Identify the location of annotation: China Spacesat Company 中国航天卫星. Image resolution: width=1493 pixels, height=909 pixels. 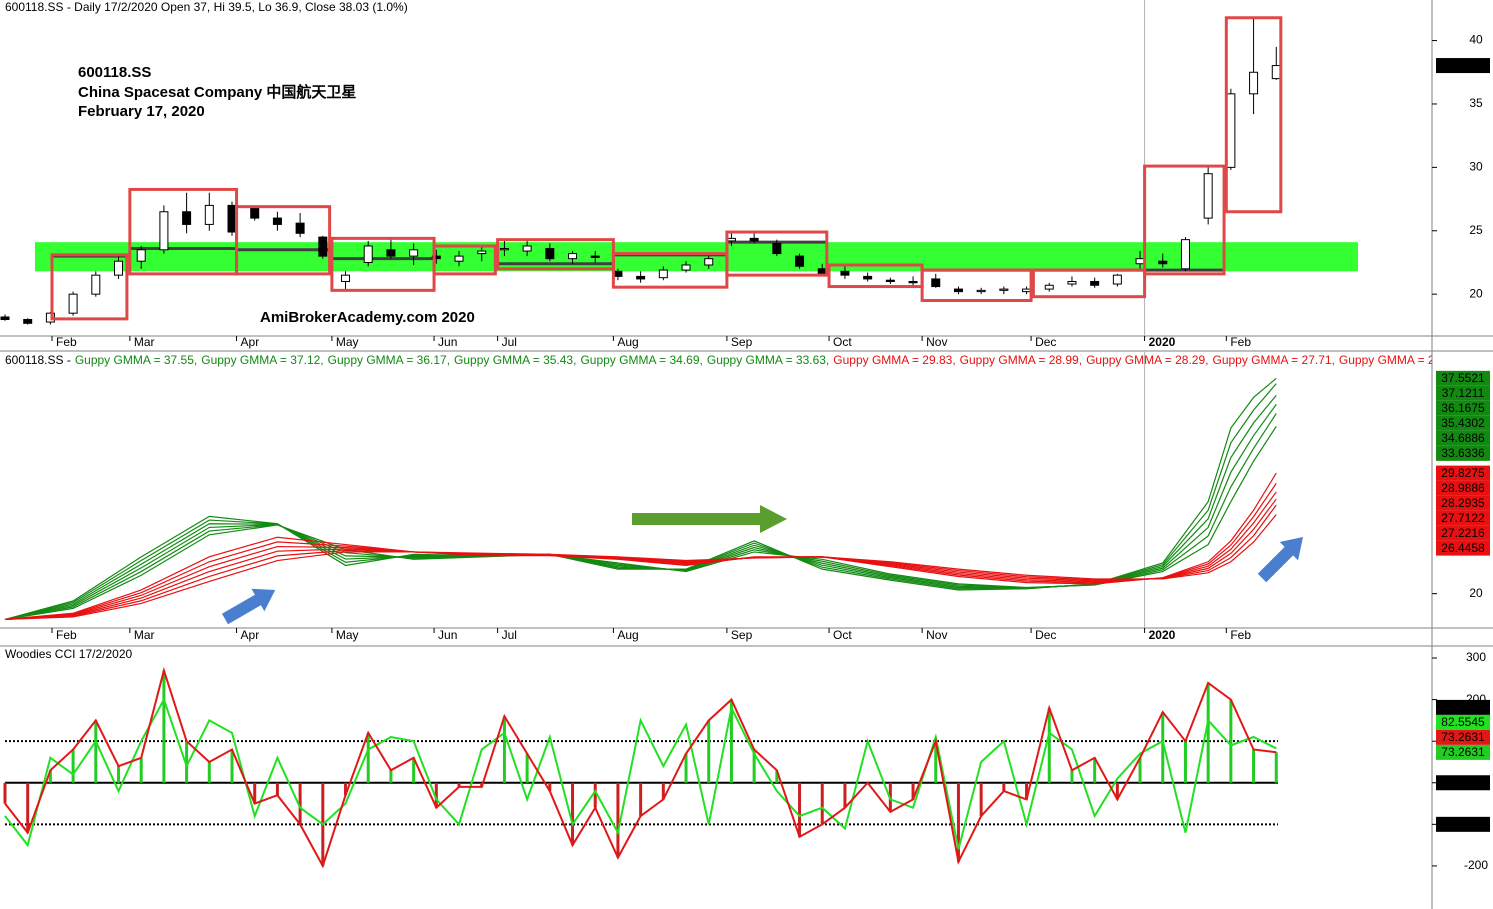
(217, 92).